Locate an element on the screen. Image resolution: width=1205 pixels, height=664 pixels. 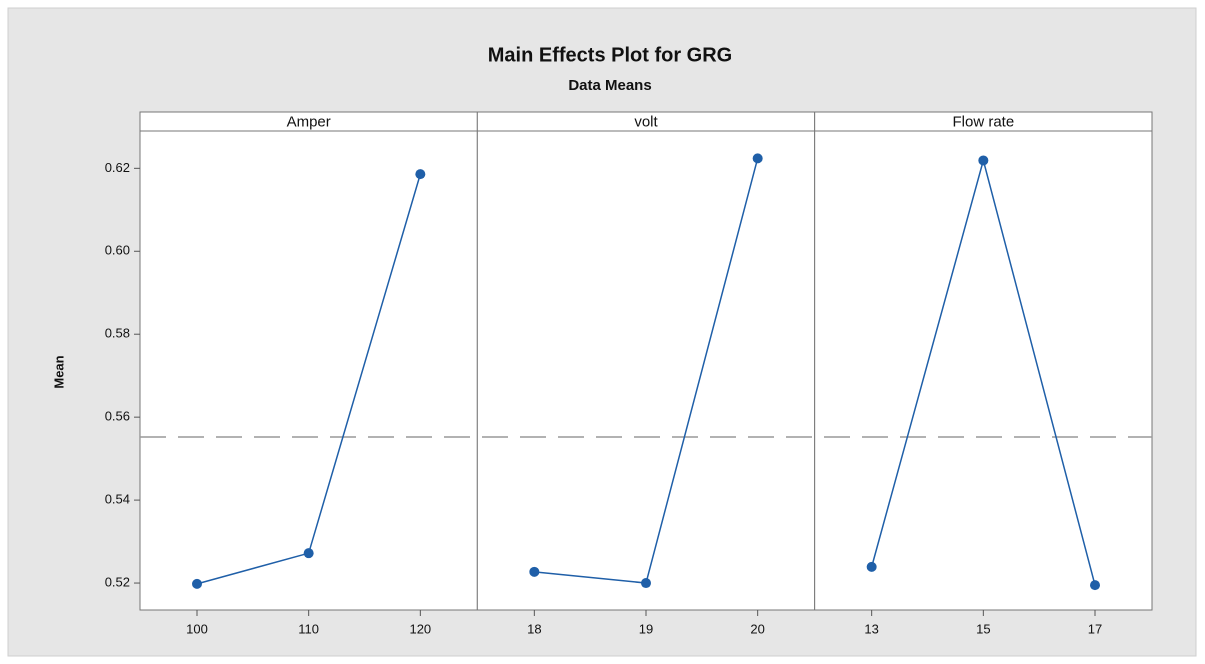
panel-header is located at coordinates (983, 121).